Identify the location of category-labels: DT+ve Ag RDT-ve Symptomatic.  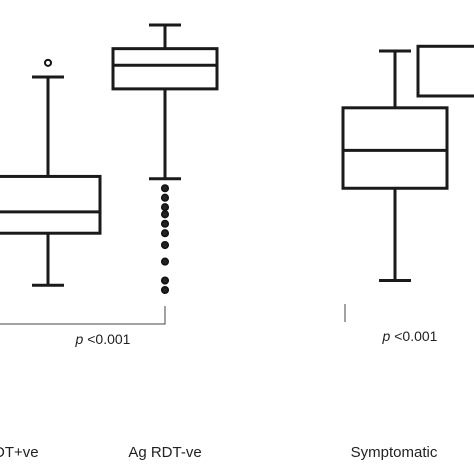
(219, 452).